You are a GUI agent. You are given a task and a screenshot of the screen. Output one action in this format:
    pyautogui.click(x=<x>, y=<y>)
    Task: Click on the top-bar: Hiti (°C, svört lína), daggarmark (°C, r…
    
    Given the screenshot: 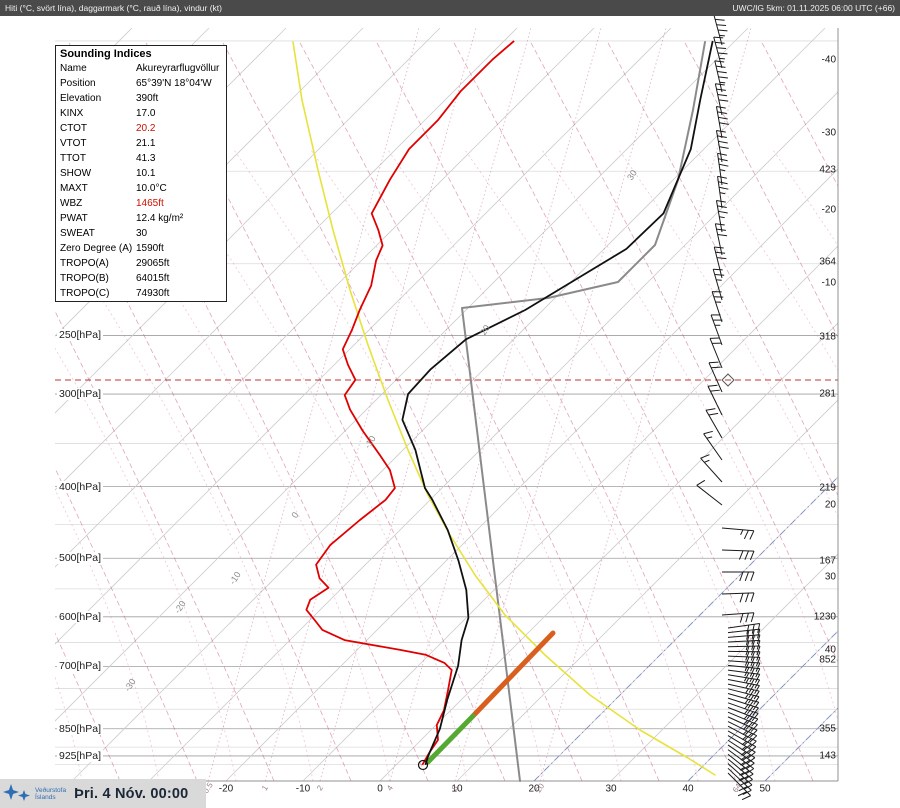 What is the action you would take?
    pyautogui.click(x=450, y=8)
    